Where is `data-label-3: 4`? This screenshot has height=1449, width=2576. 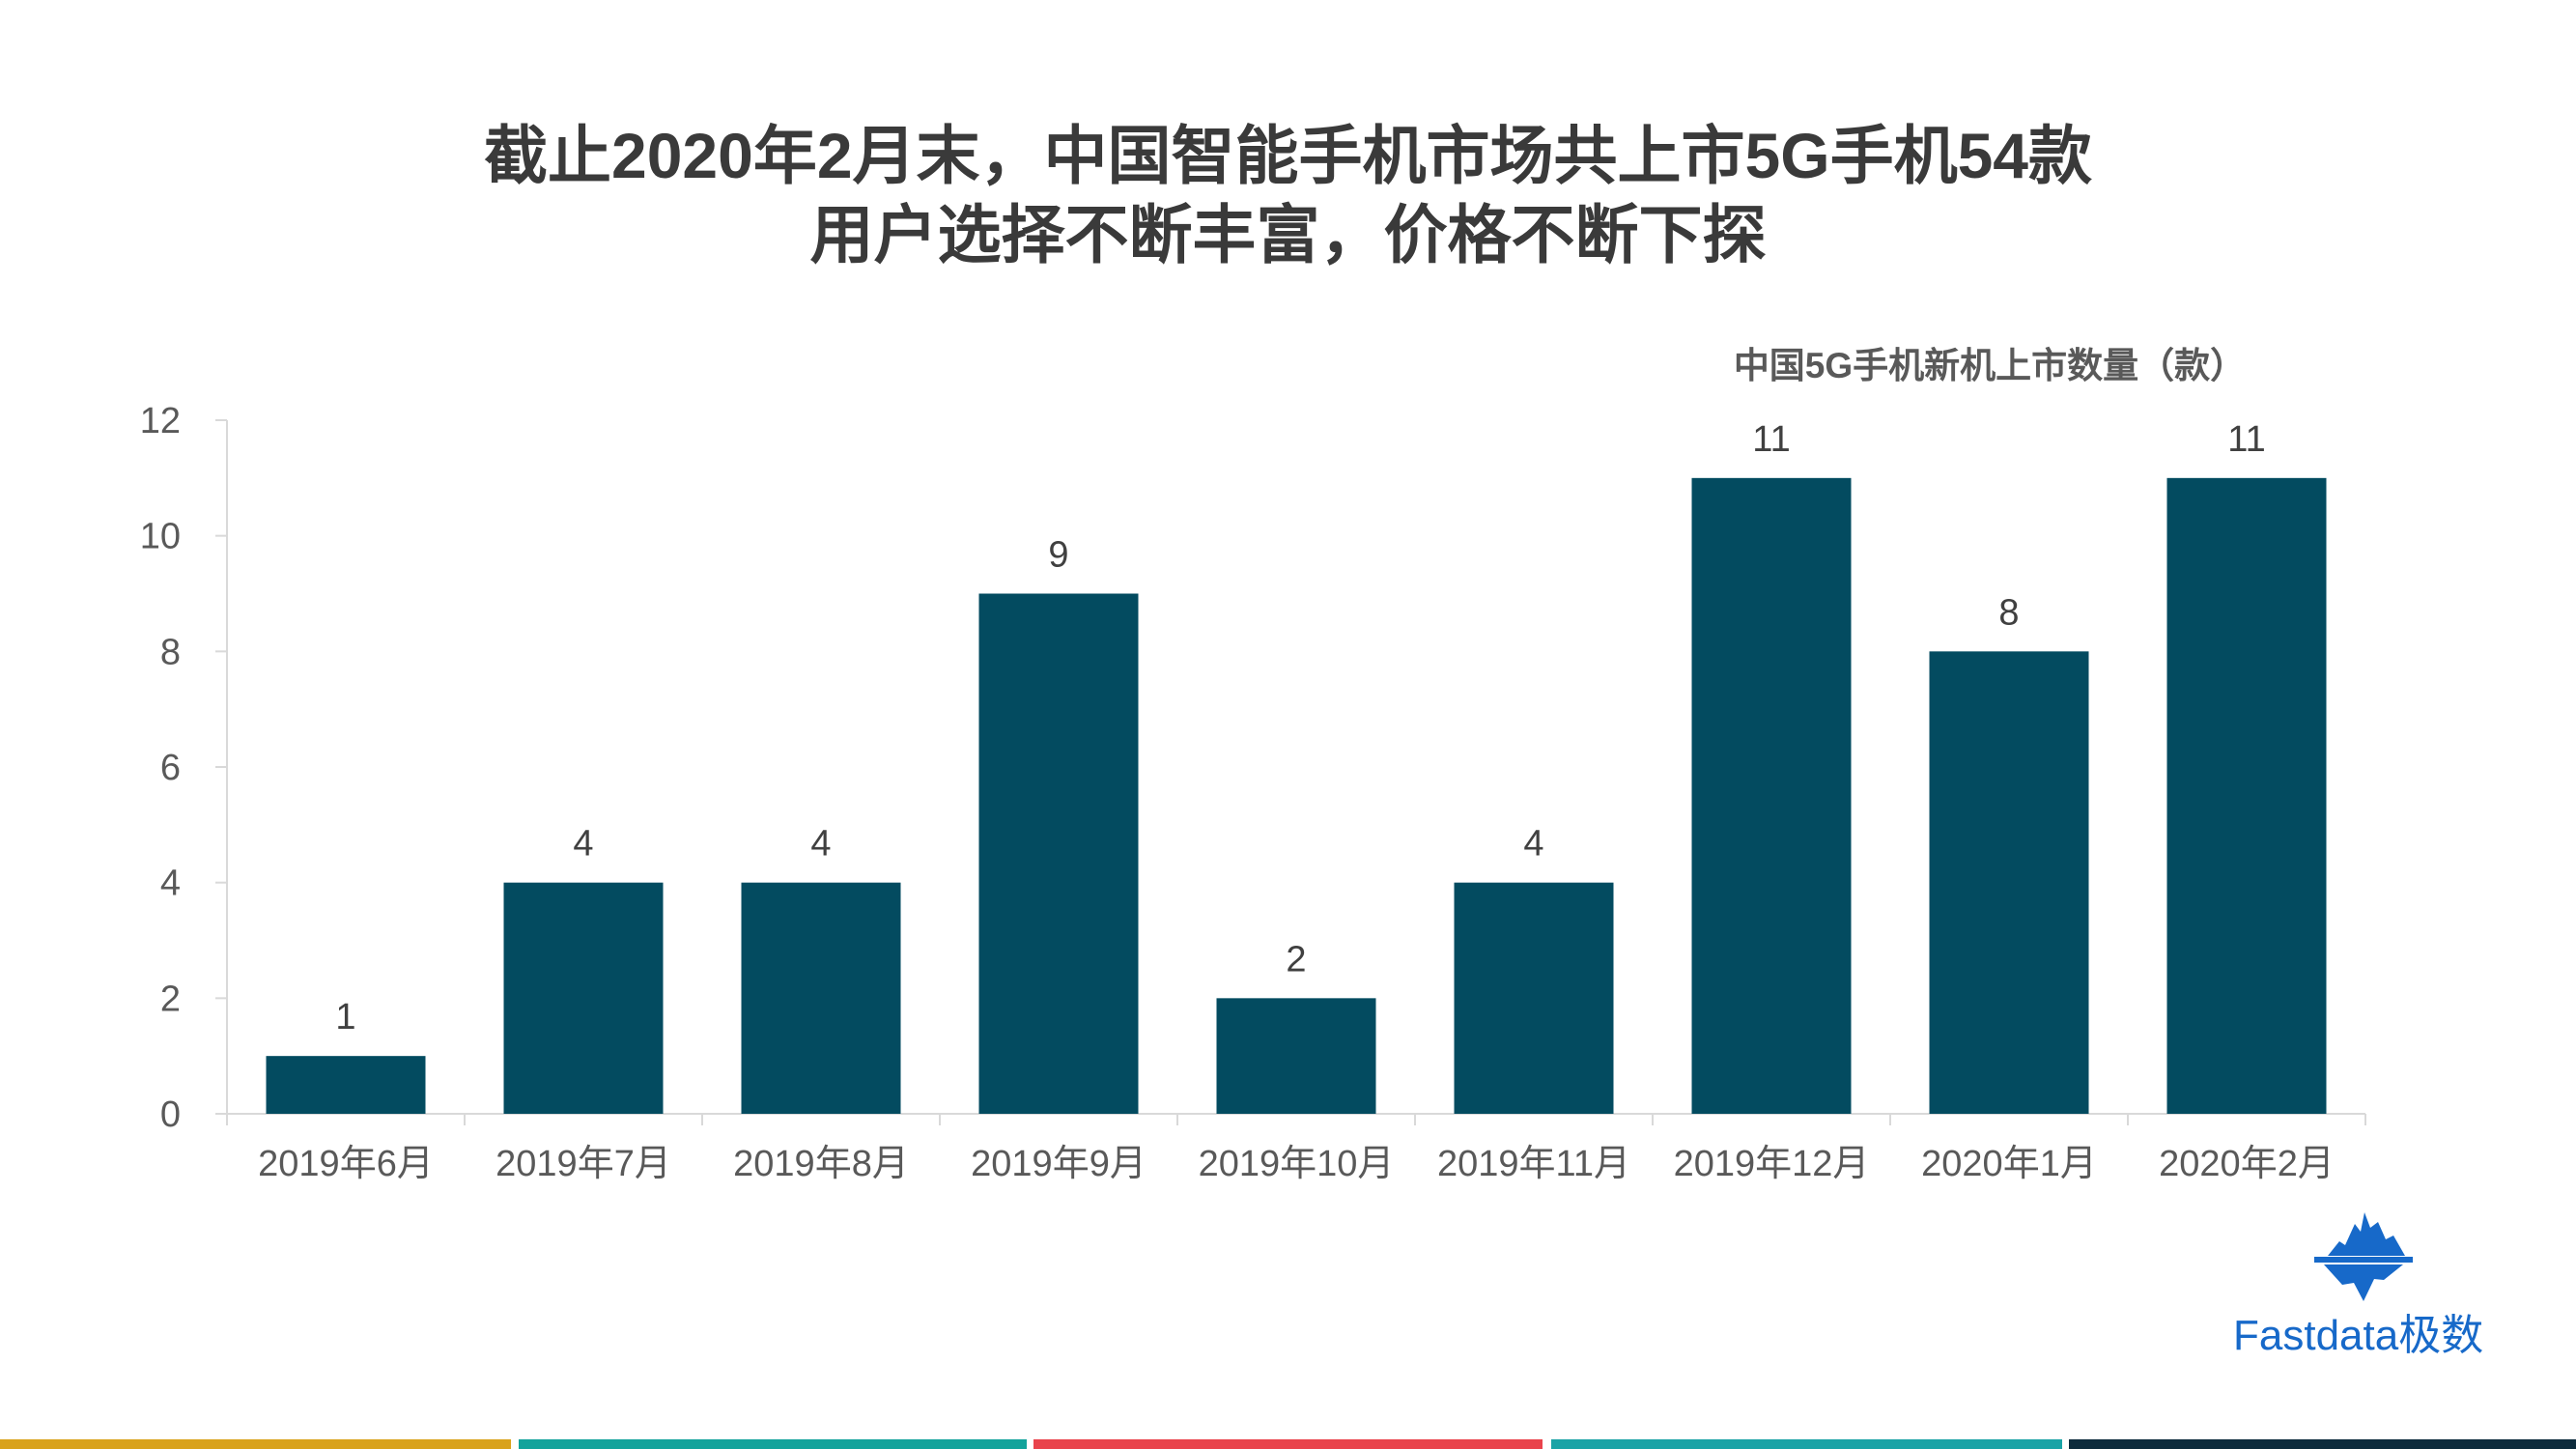 data-label-3: 4 is located at coordinates (820, 844).